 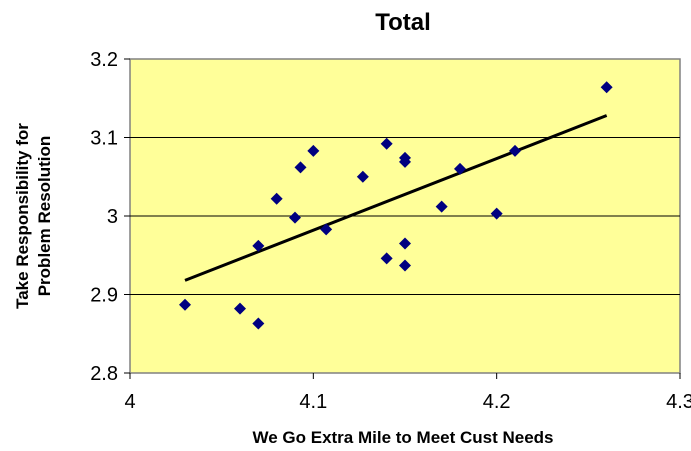 I want to click on chart-title: Total, so click(x=403, y=22).